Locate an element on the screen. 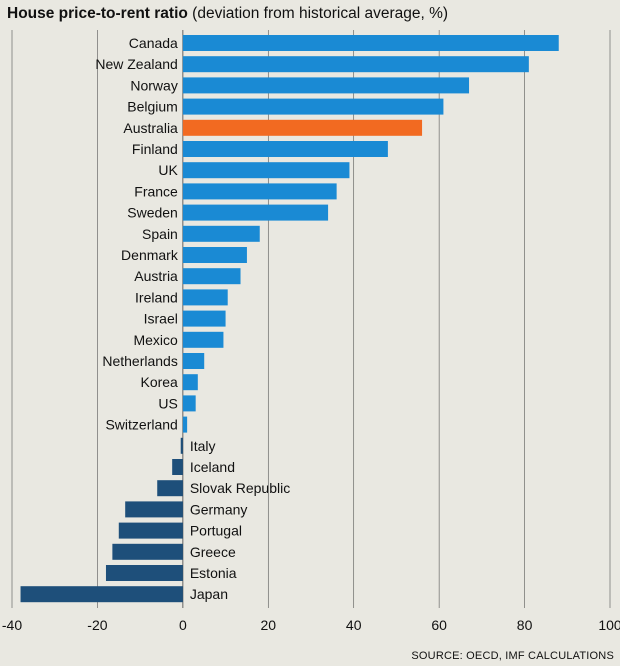 This screenshot has width=620, height=666. category-label: Japan is located at coordinates (209, 594).